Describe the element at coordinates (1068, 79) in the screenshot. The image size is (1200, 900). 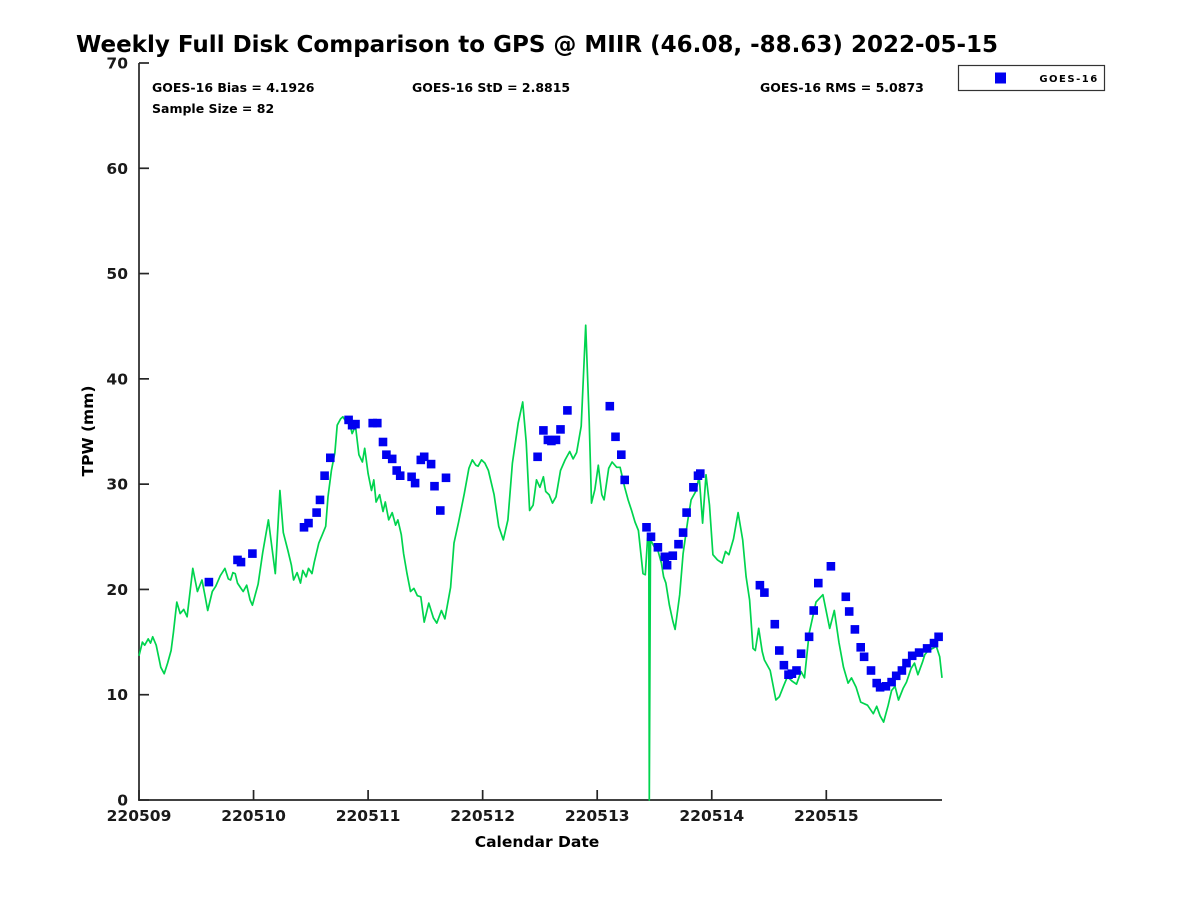
I see `legend-label-goes16: GOES-16` at that location.